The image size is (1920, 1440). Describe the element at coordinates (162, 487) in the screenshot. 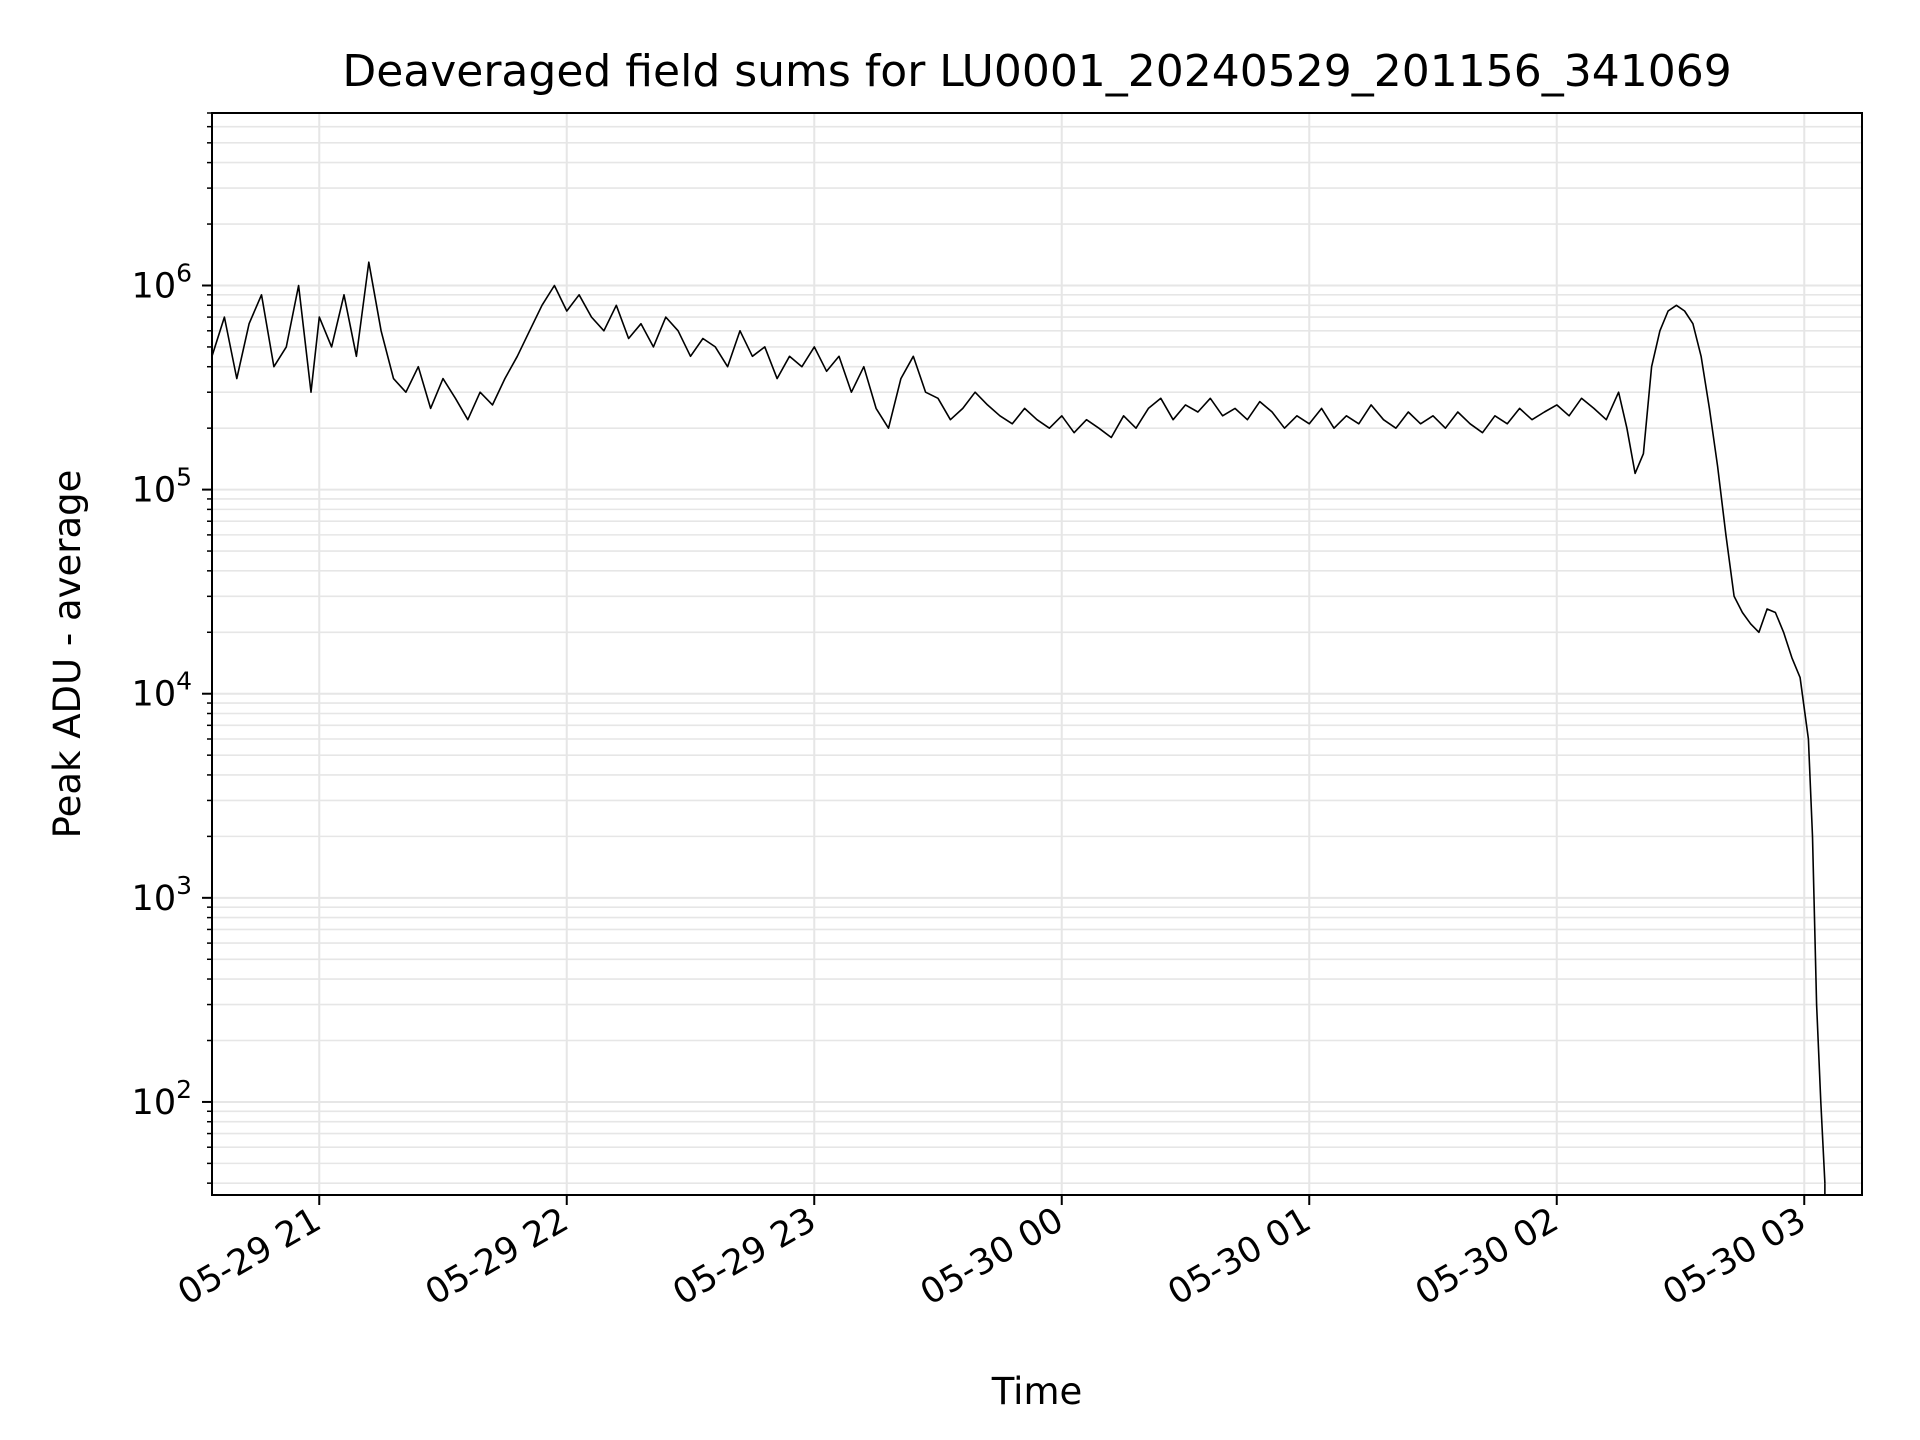

I see `y-tick-label: 10⁵` at that location.